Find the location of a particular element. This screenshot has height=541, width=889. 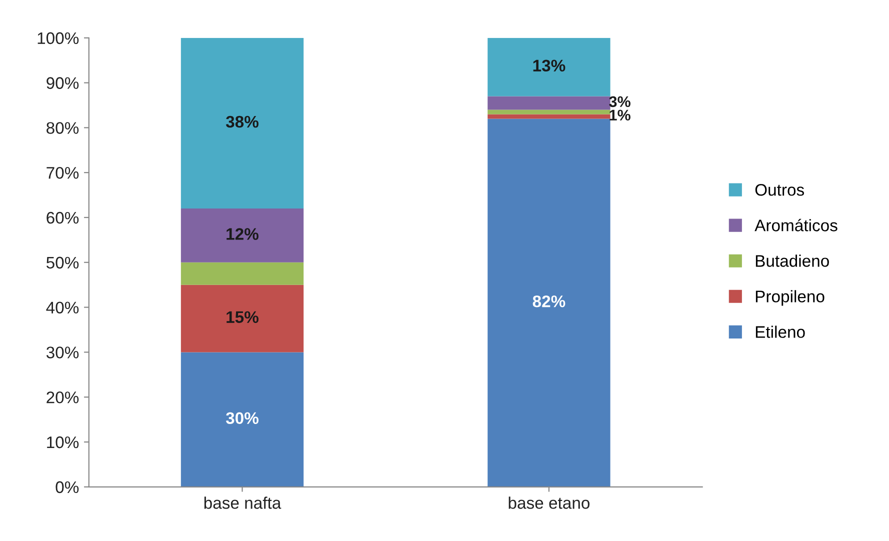

x-tick-label: base nafta is located at coordinates (243, 502).